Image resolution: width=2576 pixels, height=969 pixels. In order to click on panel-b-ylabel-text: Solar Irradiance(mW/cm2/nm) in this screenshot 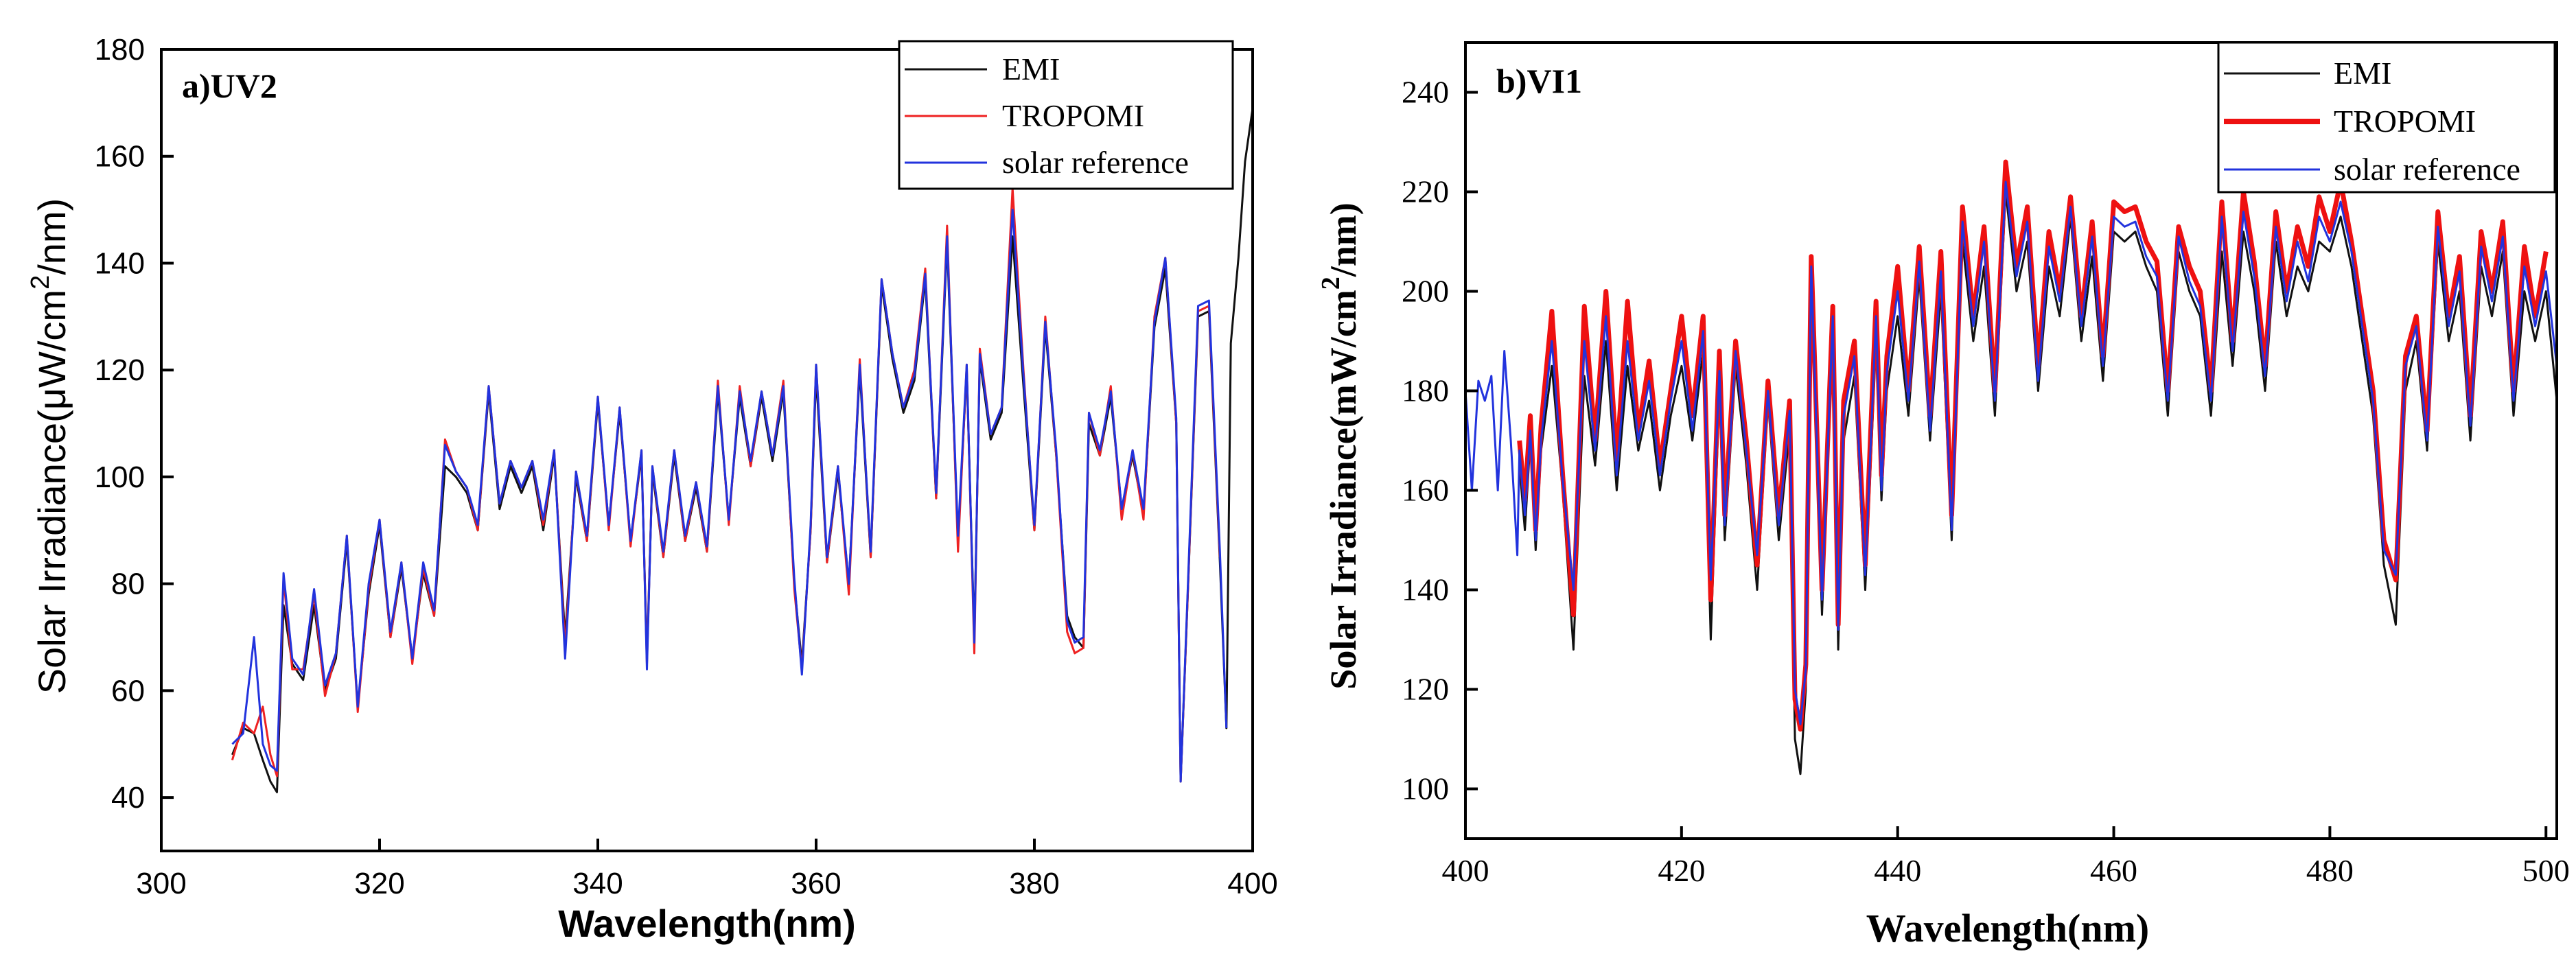, I will do `click(1340, 446)`.